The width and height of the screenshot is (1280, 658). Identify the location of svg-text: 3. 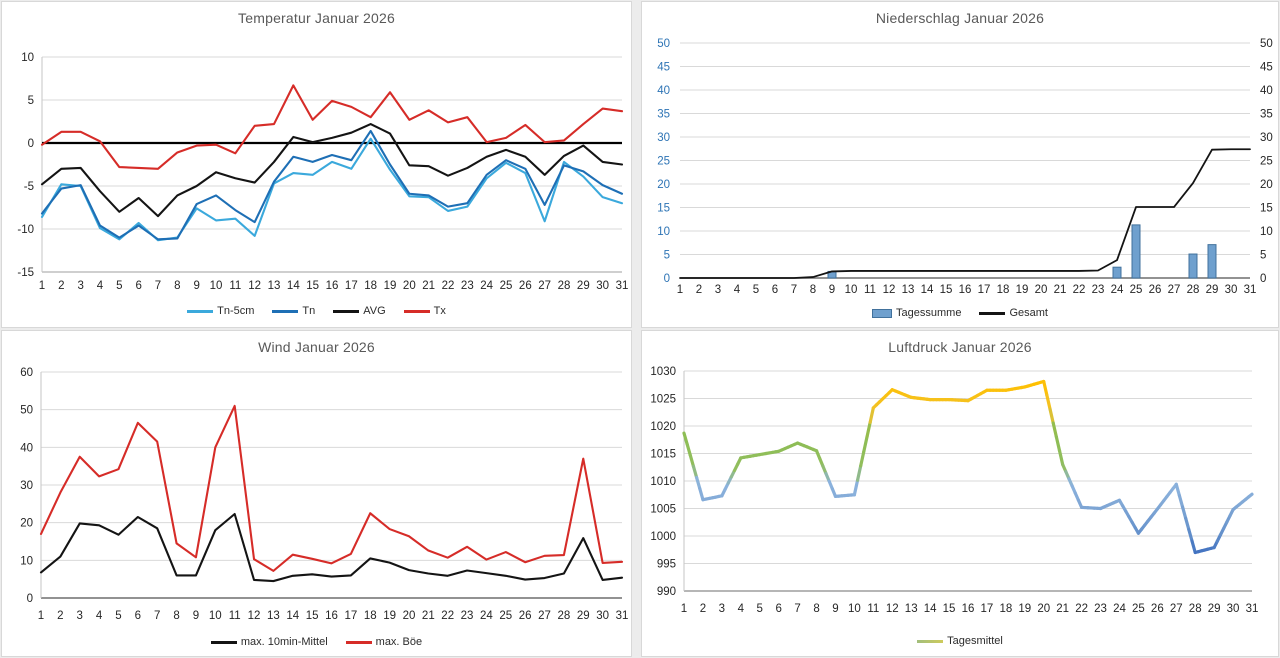
(80, 616).